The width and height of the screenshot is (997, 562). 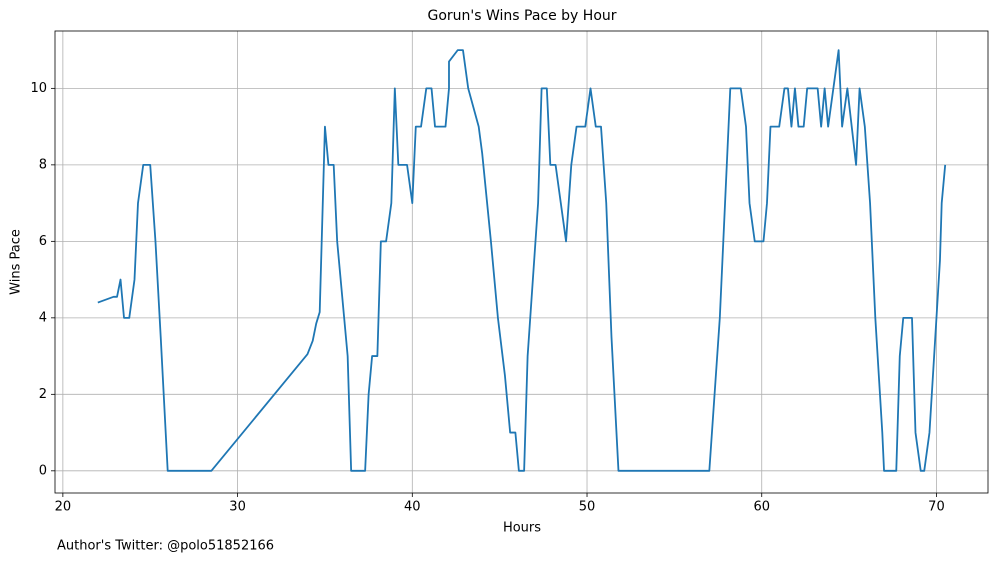 What do you see at coordinates (165, 546) in the screenshot?
I see `annotation: Author's Twitter: @polo51852166` at bounding box center [165, 546].